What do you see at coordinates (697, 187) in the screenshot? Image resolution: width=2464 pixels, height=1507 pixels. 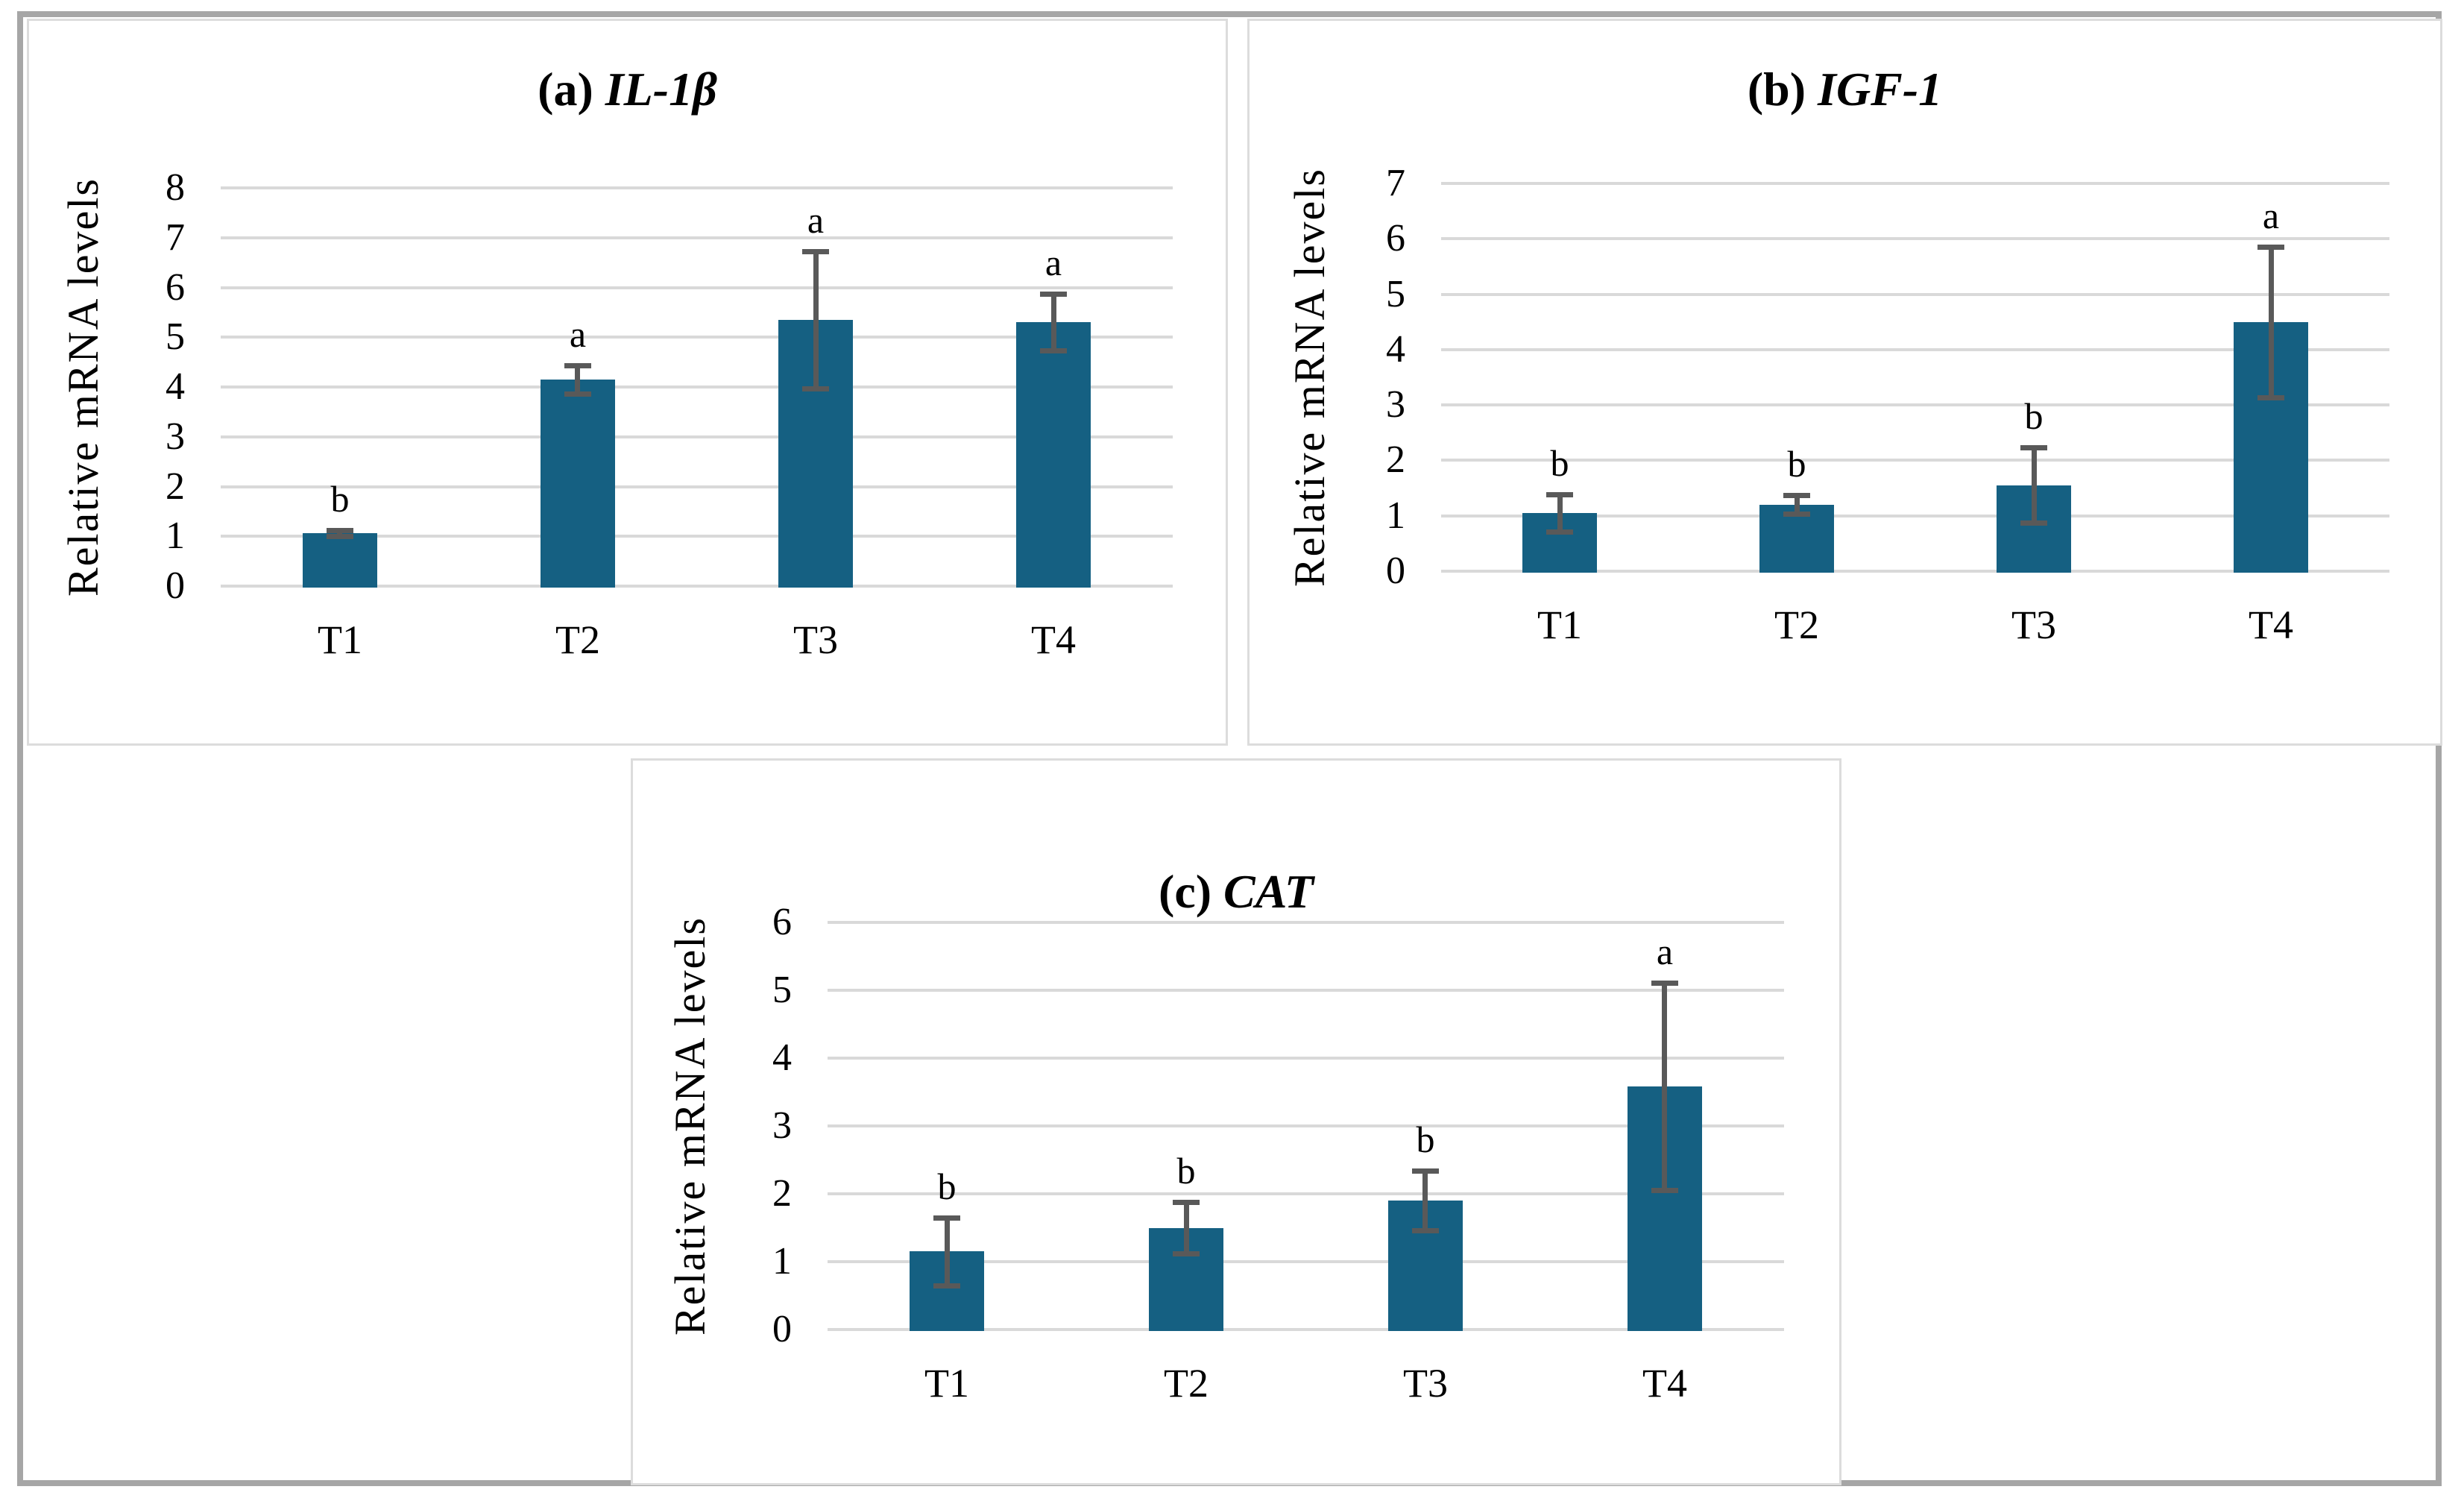 I see `gridline-y8` at bounding box center [697, 187].